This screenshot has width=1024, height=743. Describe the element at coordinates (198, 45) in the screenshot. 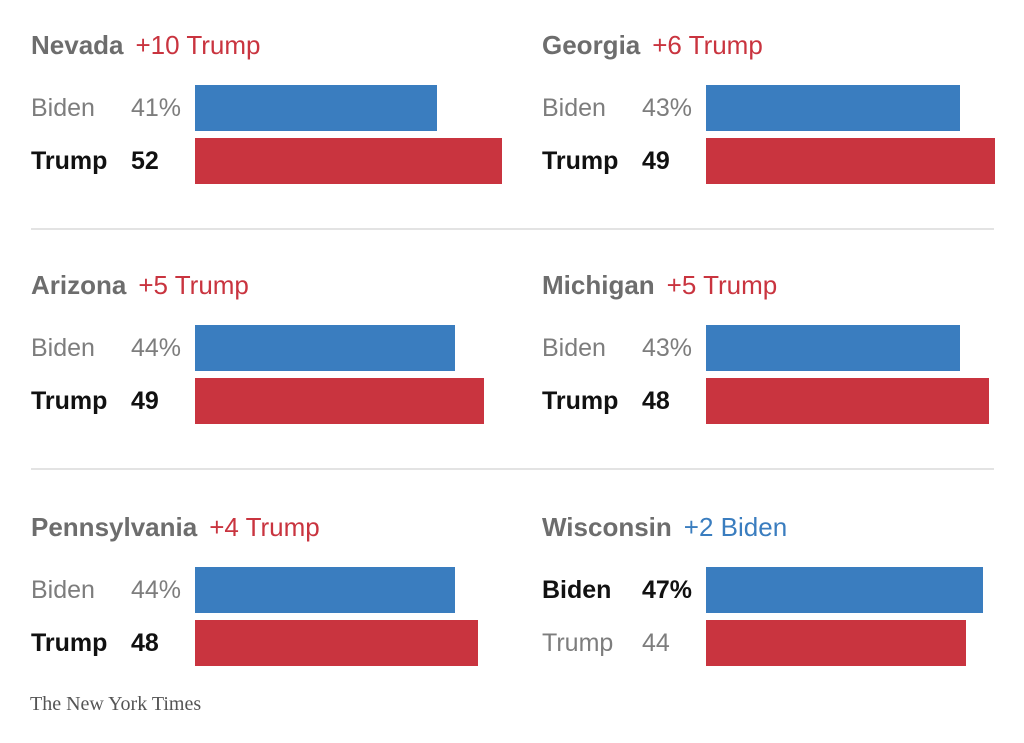

I see `lead-margin: +10 Trump` at that location.